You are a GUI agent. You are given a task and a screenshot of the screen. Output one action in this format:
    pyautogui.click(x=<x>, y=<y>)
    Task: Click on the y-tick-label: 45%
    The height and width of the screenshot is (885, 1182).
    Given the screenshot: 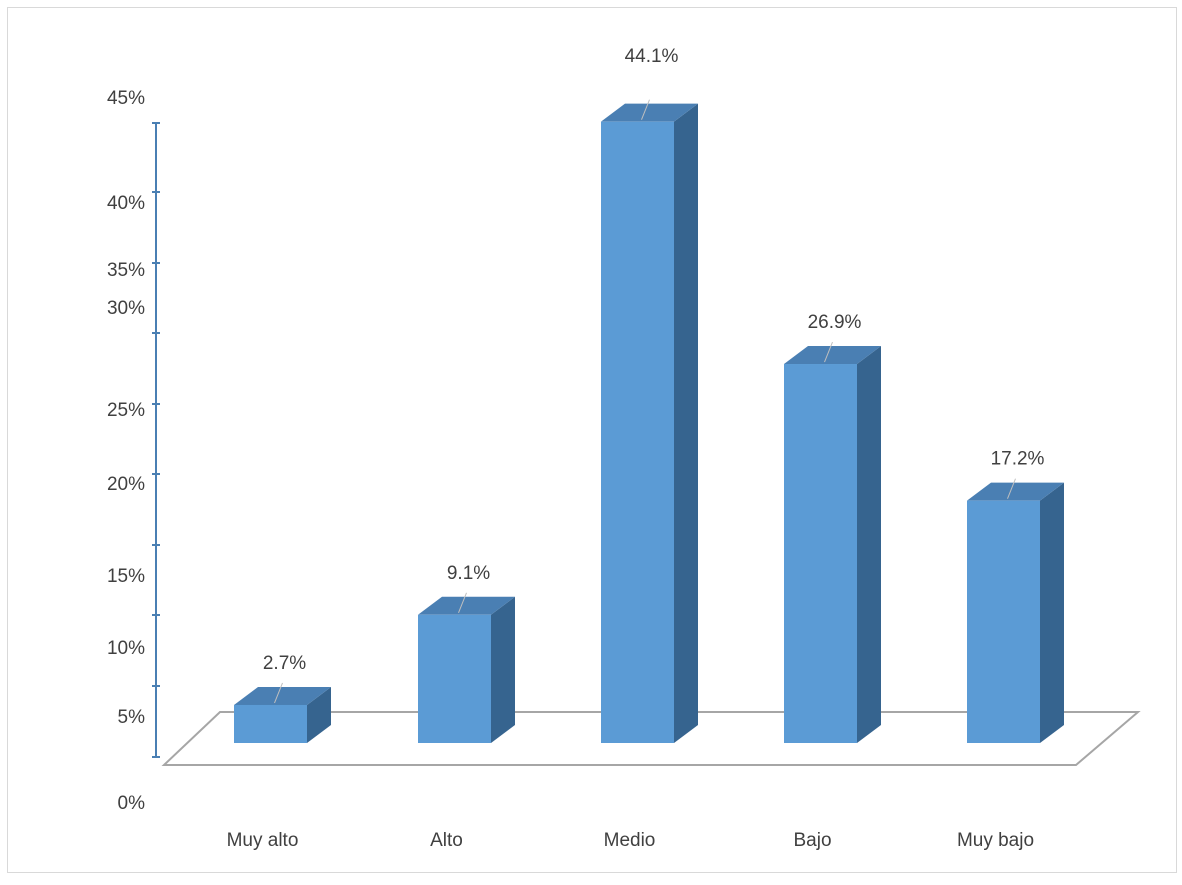 What is the action you would take?
    pyautogui.click(x=126, y=98)
    